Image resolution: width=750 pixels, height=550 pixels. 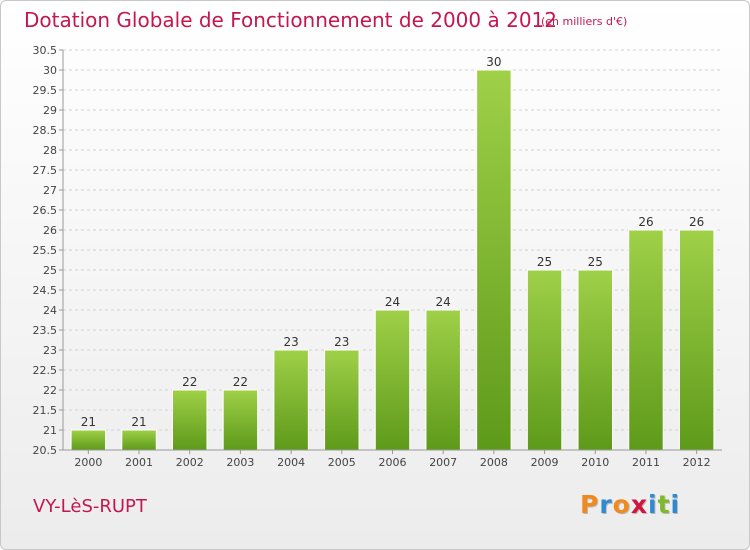 What do you see at coordinates (545, 462) in the screenshot?
I see `x-tick-label: 2009` at bounding box center [545, 462].